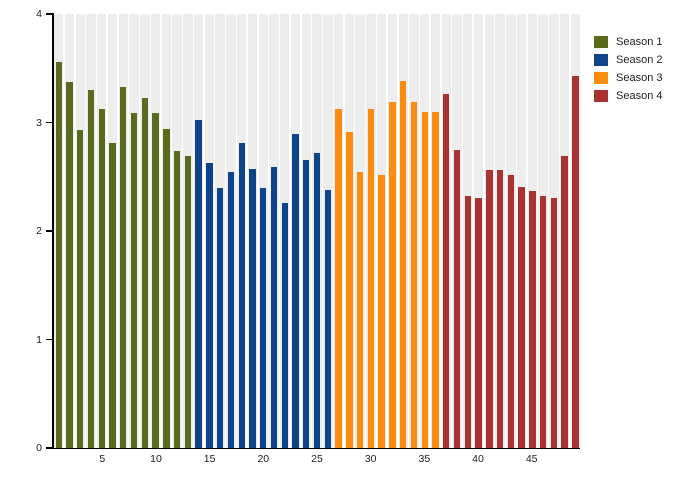 The image size is (678, 500). Describe the element at coordinates (69, 265) in the screenshot. I see `bar-season-1-ep2` at that location.